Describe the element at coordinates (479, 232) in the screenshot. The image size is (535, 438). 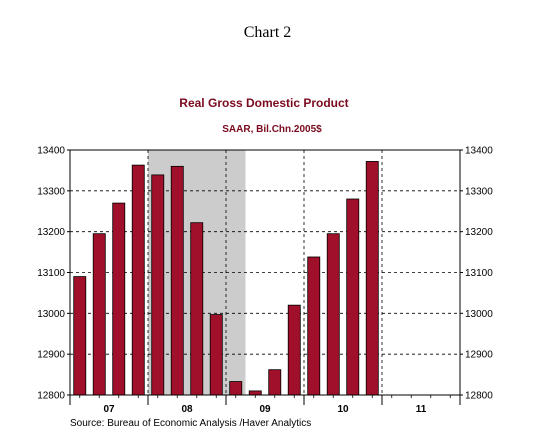
I see `y-tick-label-right: 13200` at that location.